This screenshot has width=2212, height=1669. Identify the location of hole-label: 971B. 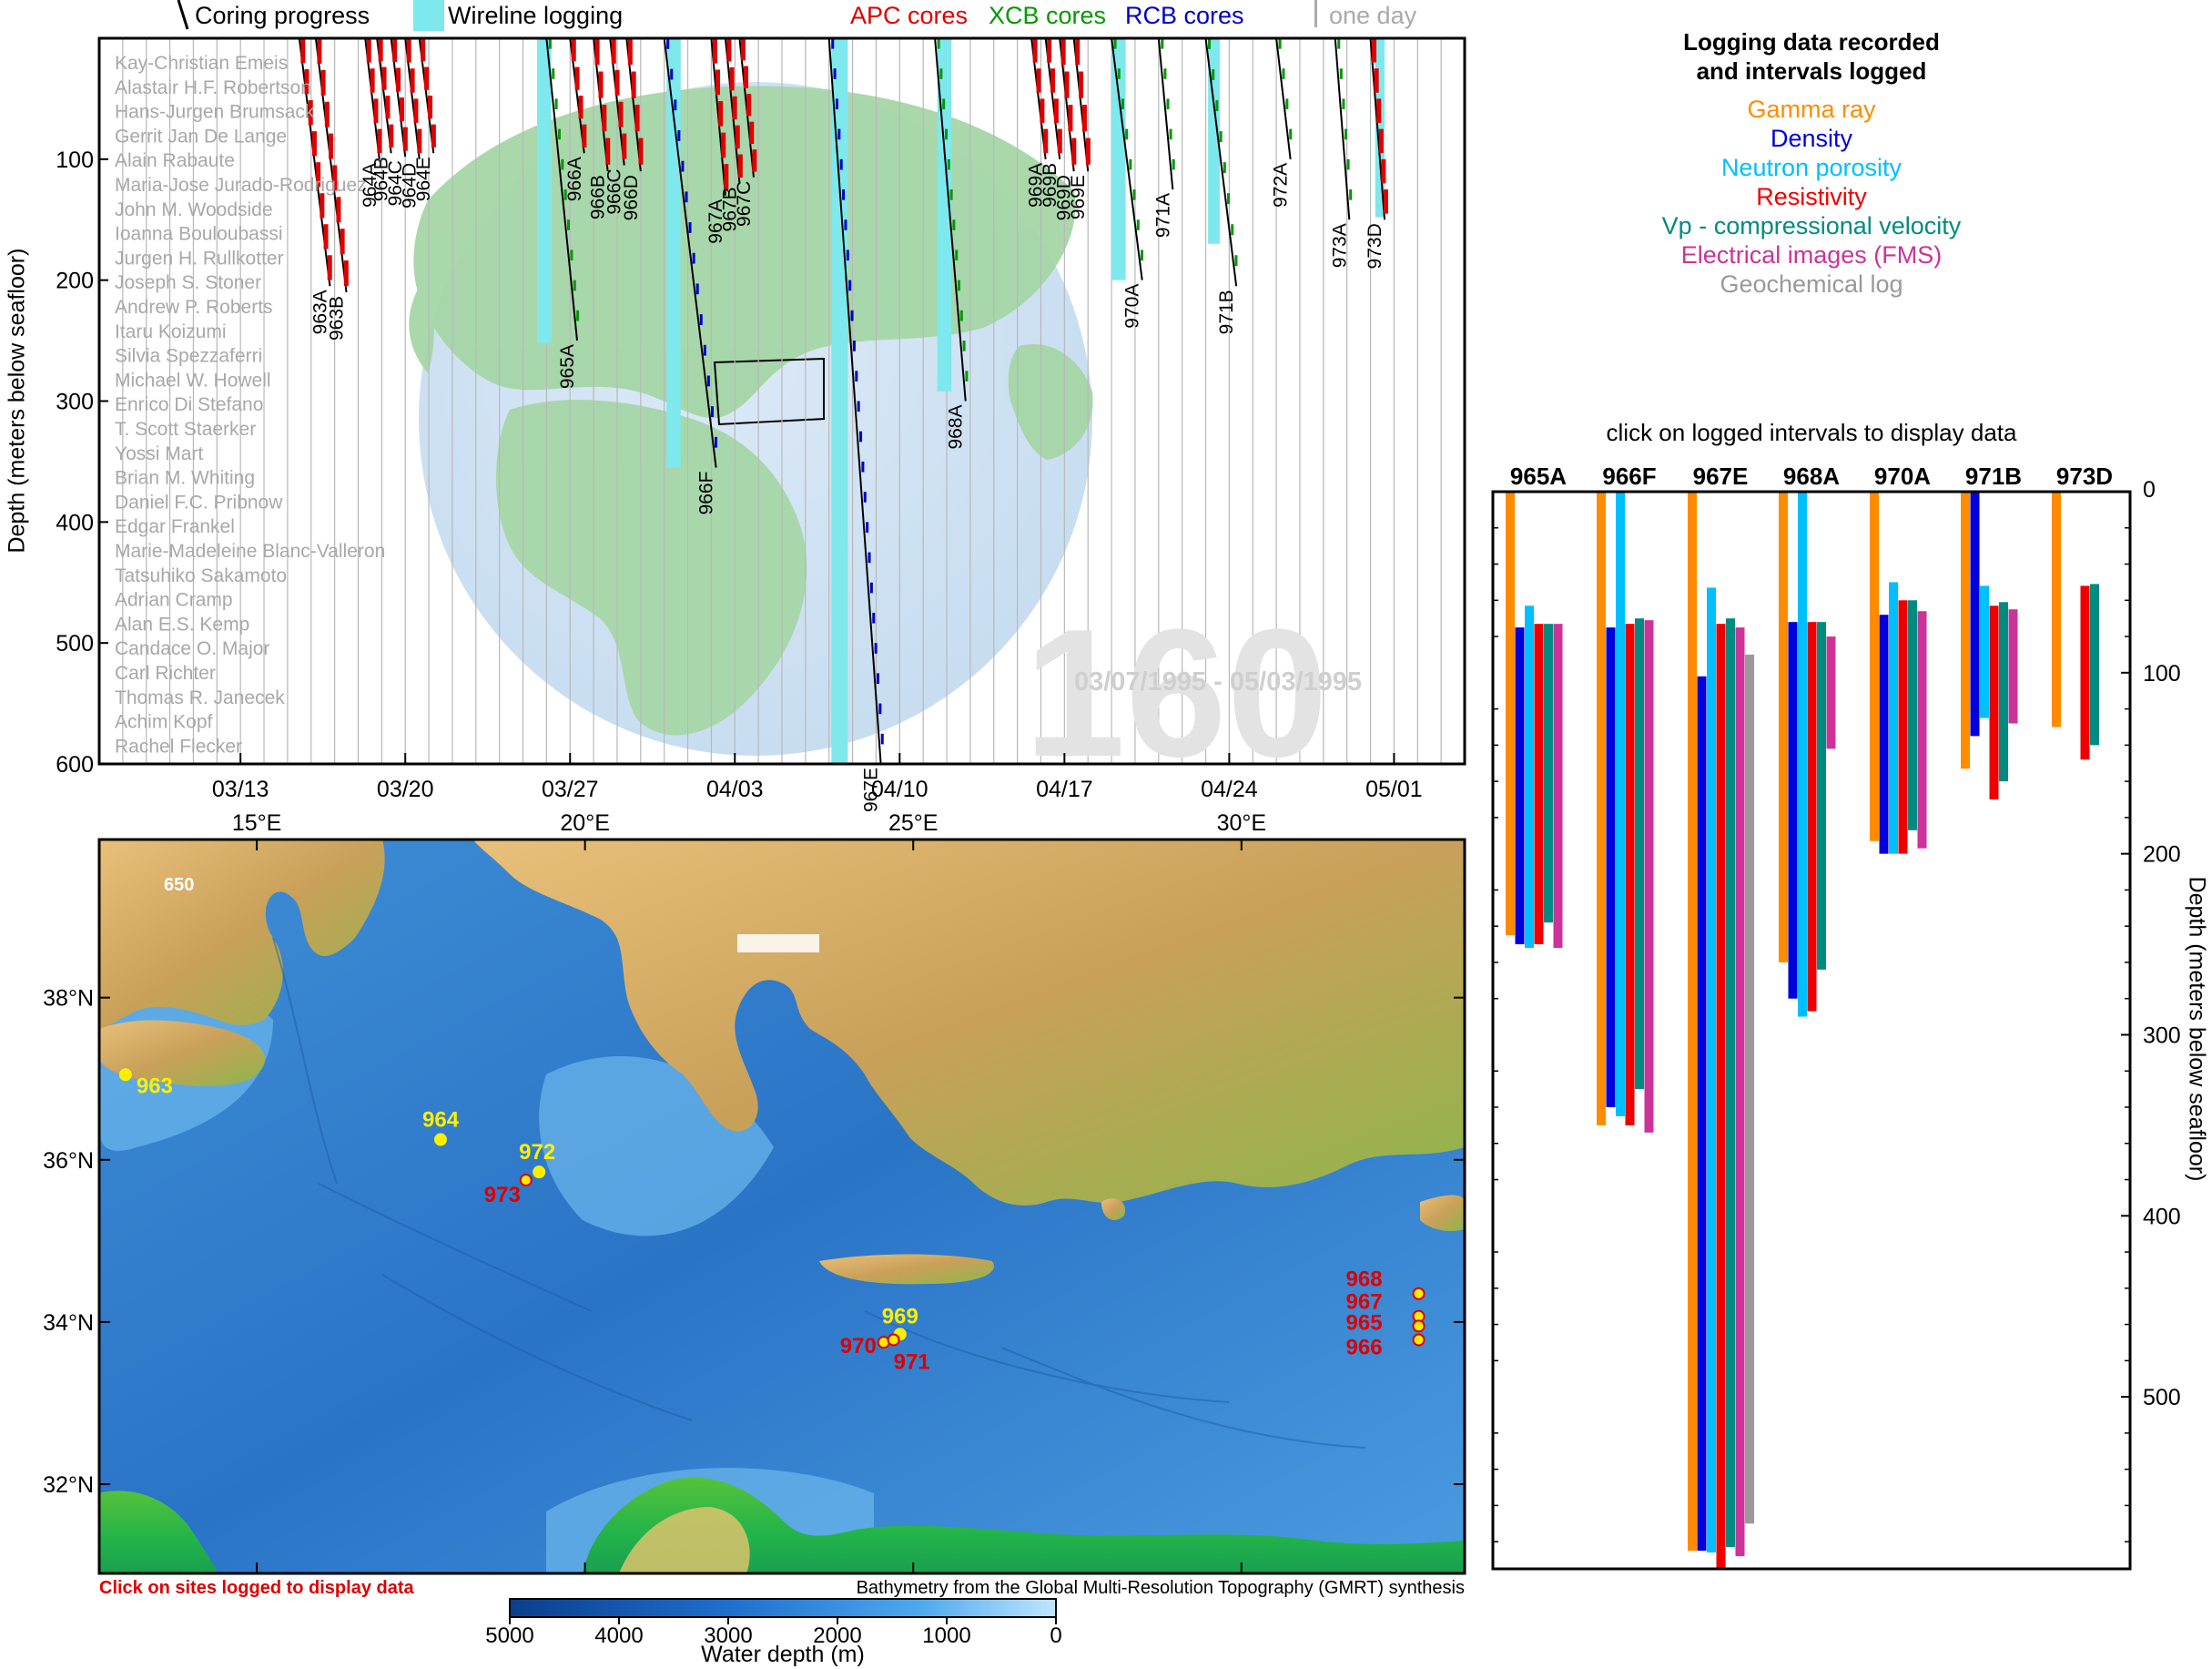
(1226, 312).